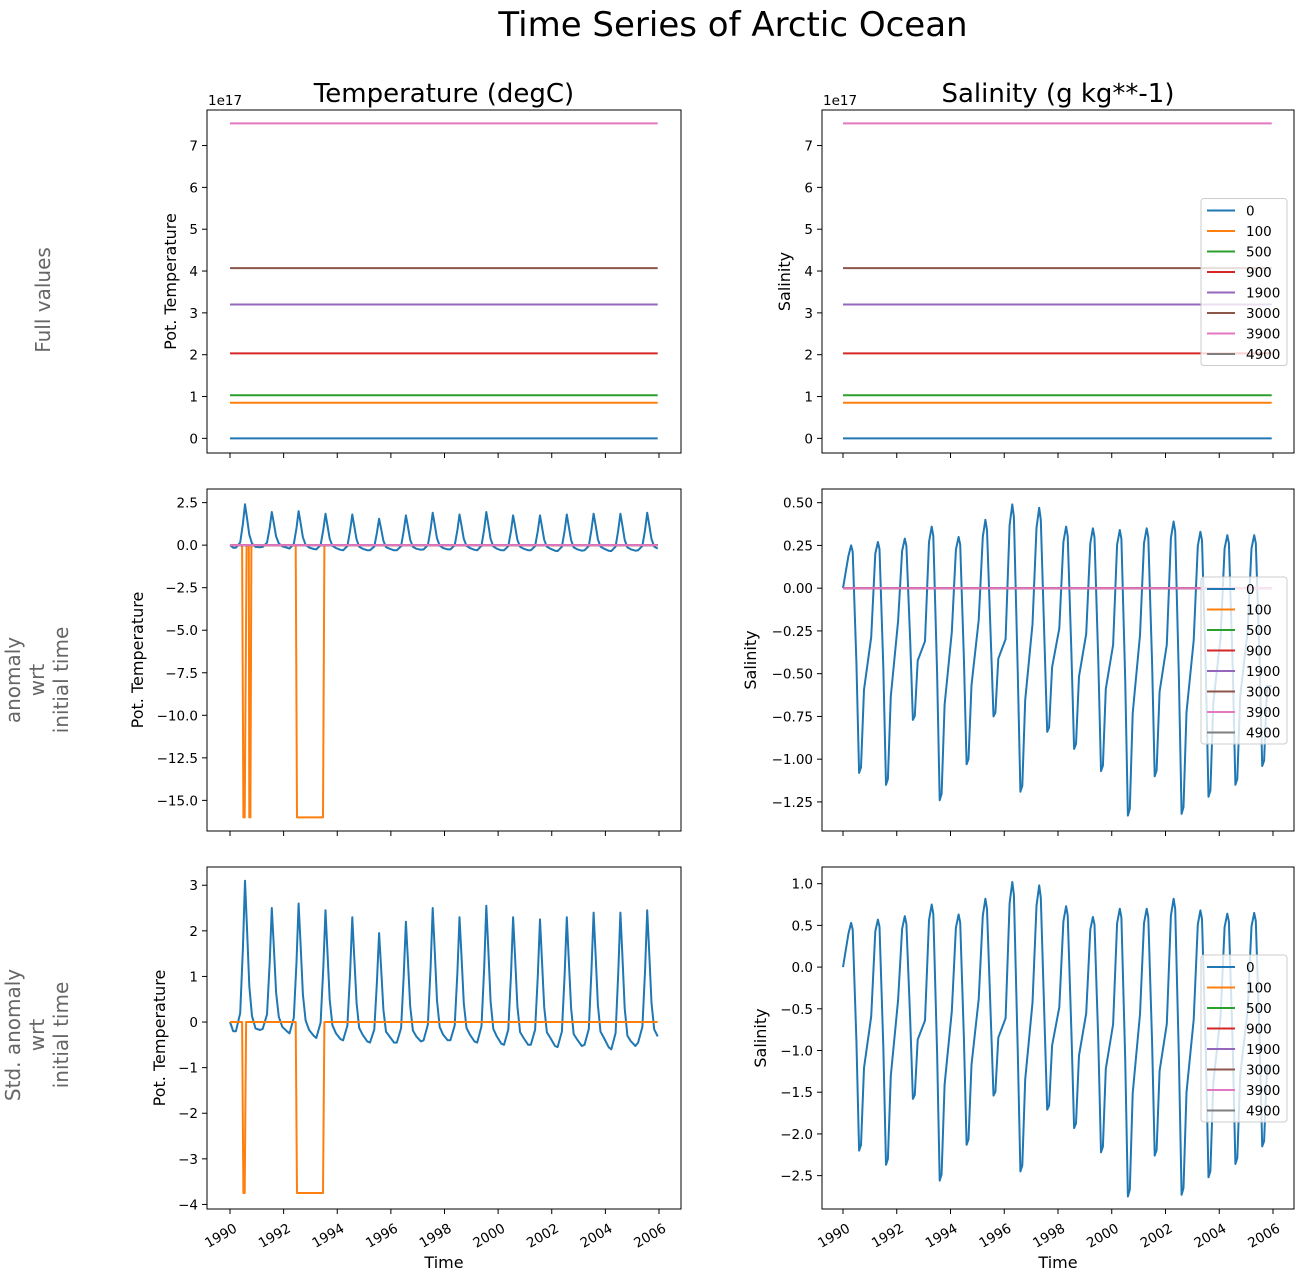 The height and width of the screenshot is (1285, 1304). Describe the element at coordinates (792, 717) in the screenshot. I see `y-tick-label: −0.75` at that location.